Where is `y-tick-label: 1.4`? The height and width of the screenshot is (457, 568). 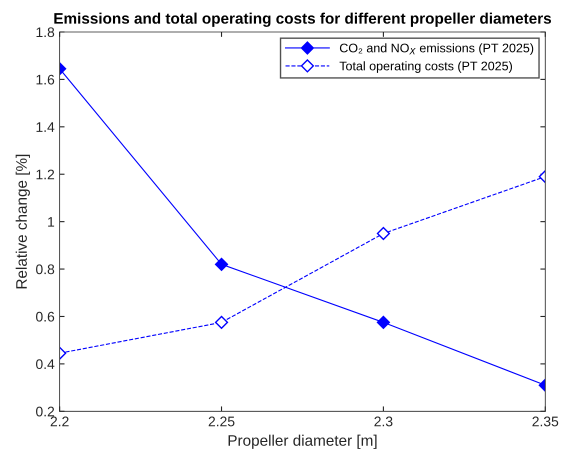
y-tick-label: 1.4 is located at coordinates (45, 127).